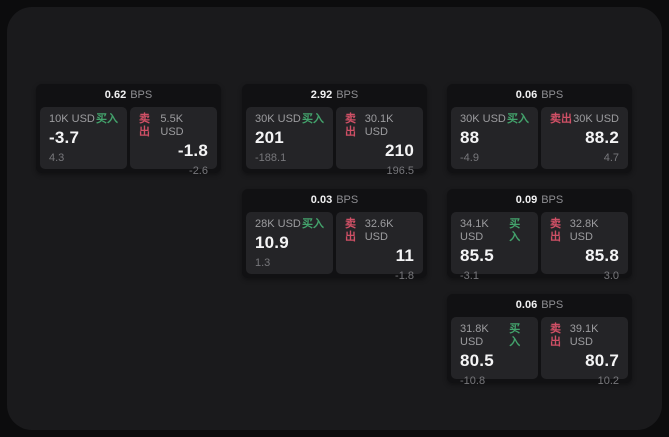 The width and height of the screenshot is (669, 437). I want to click on buy-delta: 4.3, so click(57, 158).